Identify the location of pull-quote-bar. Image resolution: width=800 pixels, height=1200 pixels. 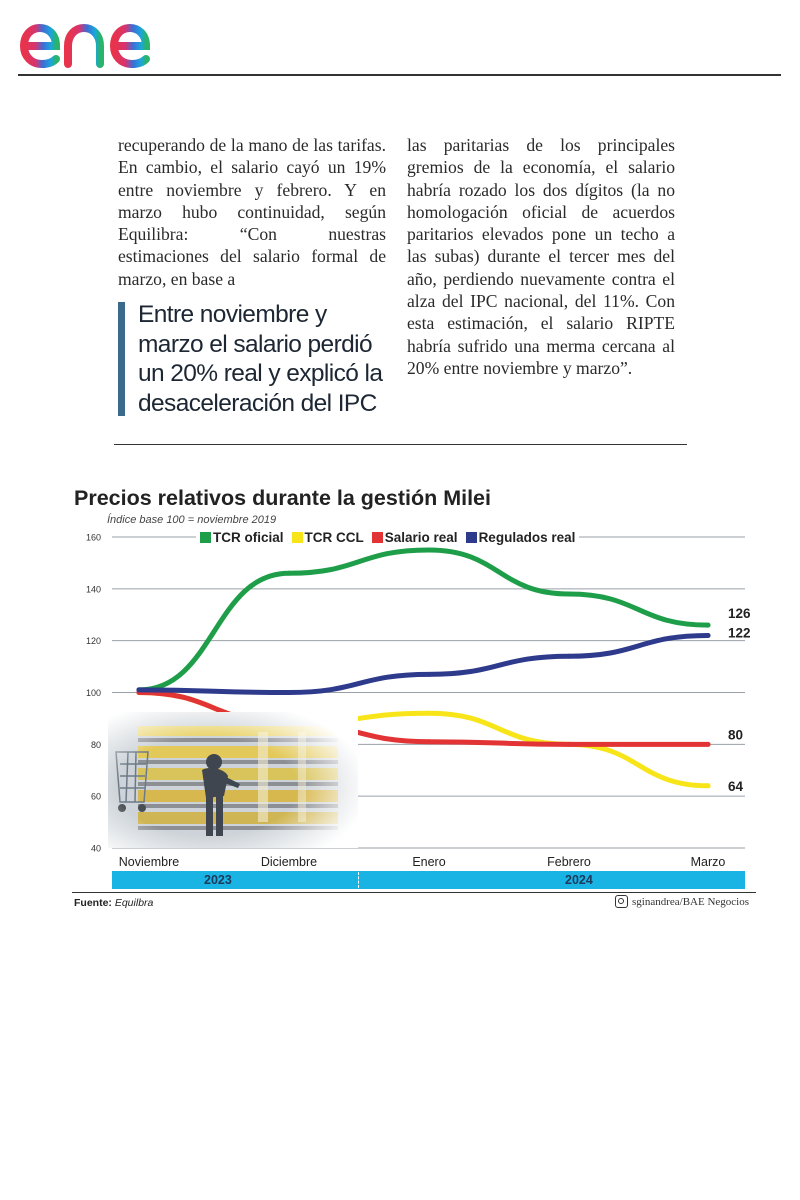
(121, 359).